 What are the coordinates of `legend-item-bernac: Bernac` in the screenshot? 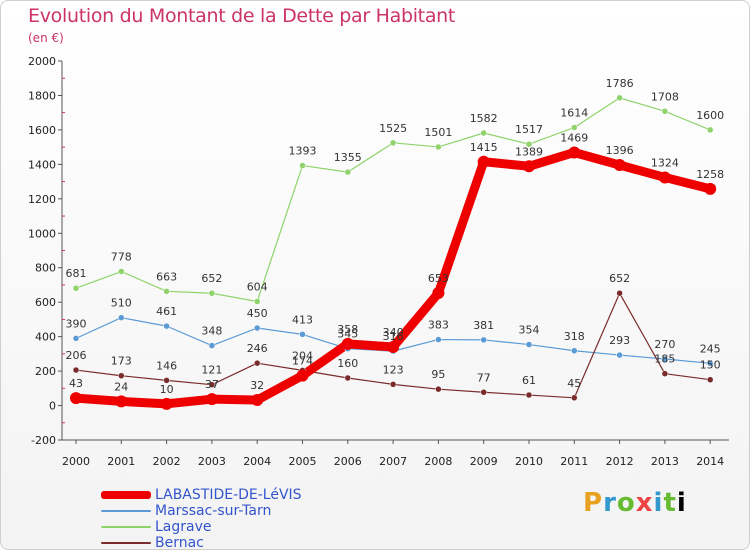 It's located at (201, 542).